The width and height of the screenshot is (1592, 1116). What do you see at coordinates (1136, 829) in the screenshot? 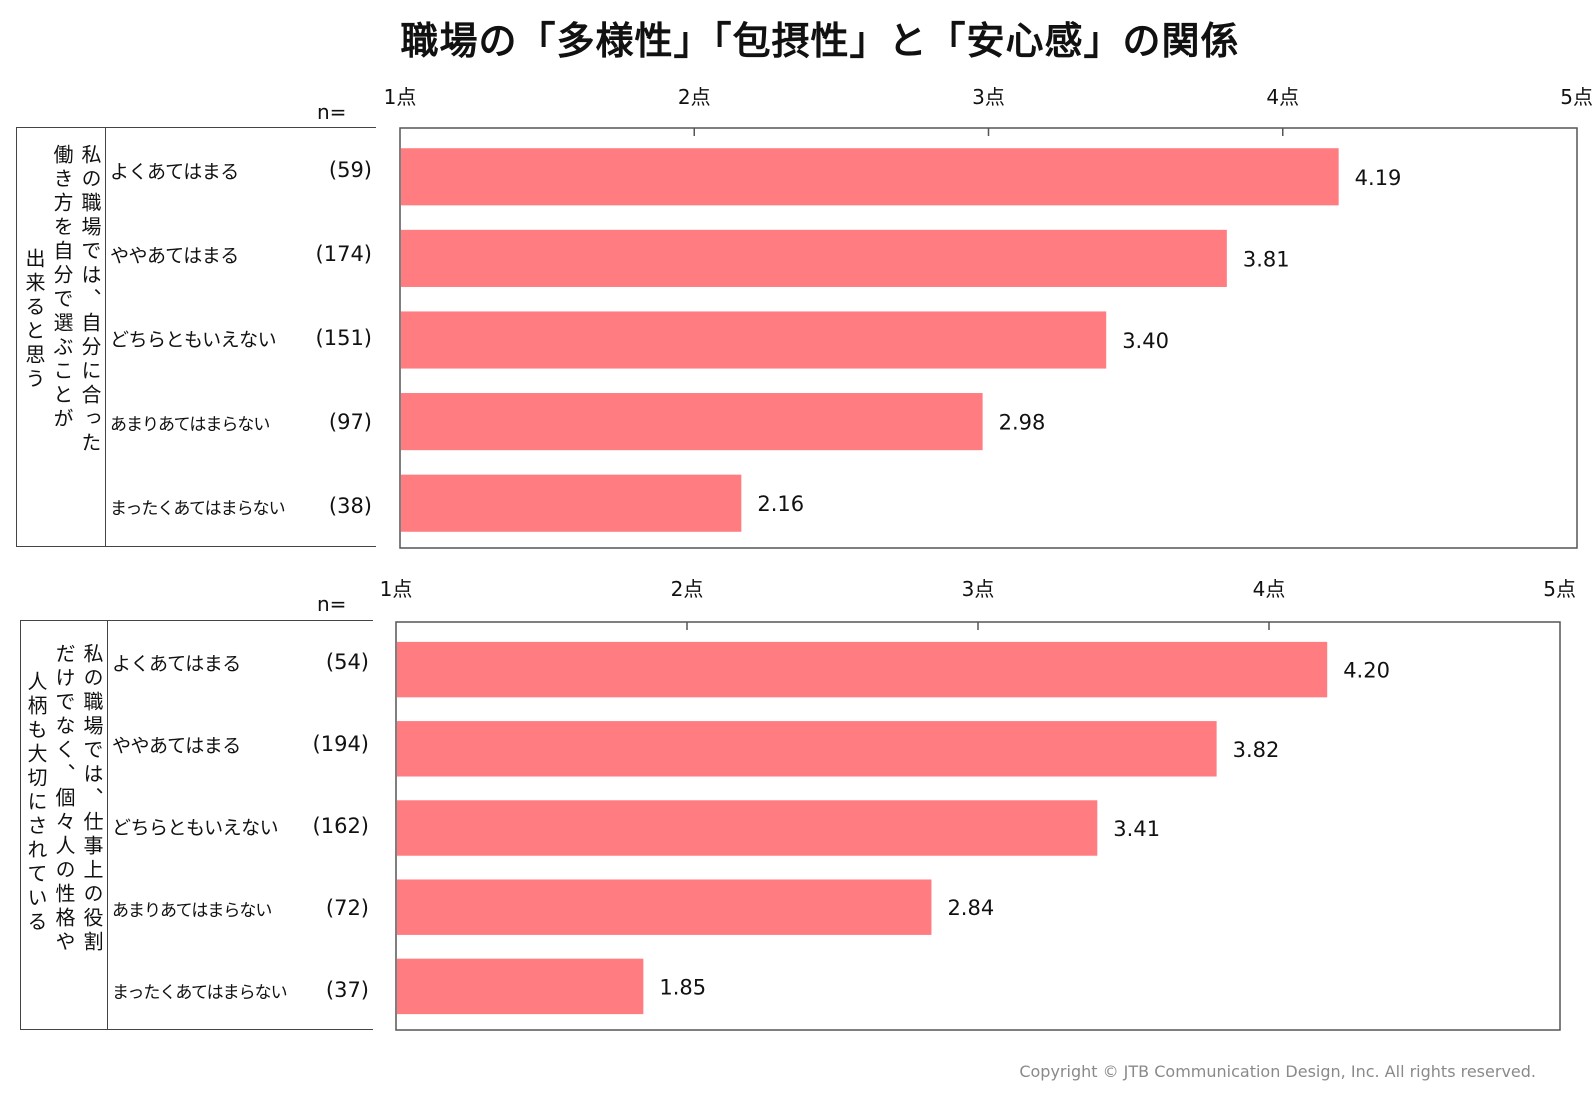
I see `data-label: 3.41` at bounding box center [1136, 829].